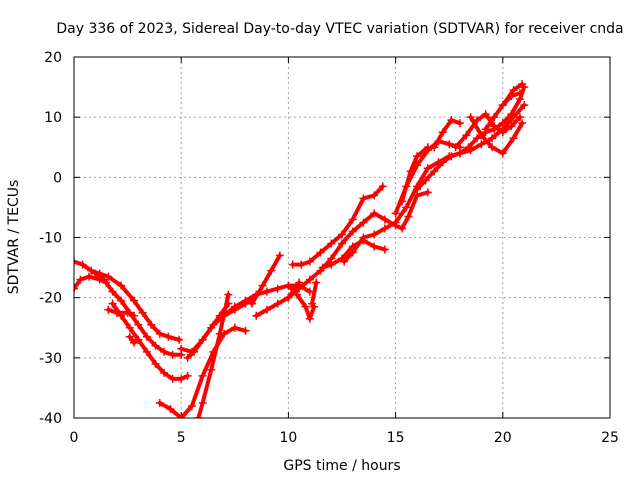 The width and height of the screenshot is (640, 480). What do you see at coordinates (50, 419) in the screenshot?
I see `y-tick-label: -40` at bounding box center [50, 419].